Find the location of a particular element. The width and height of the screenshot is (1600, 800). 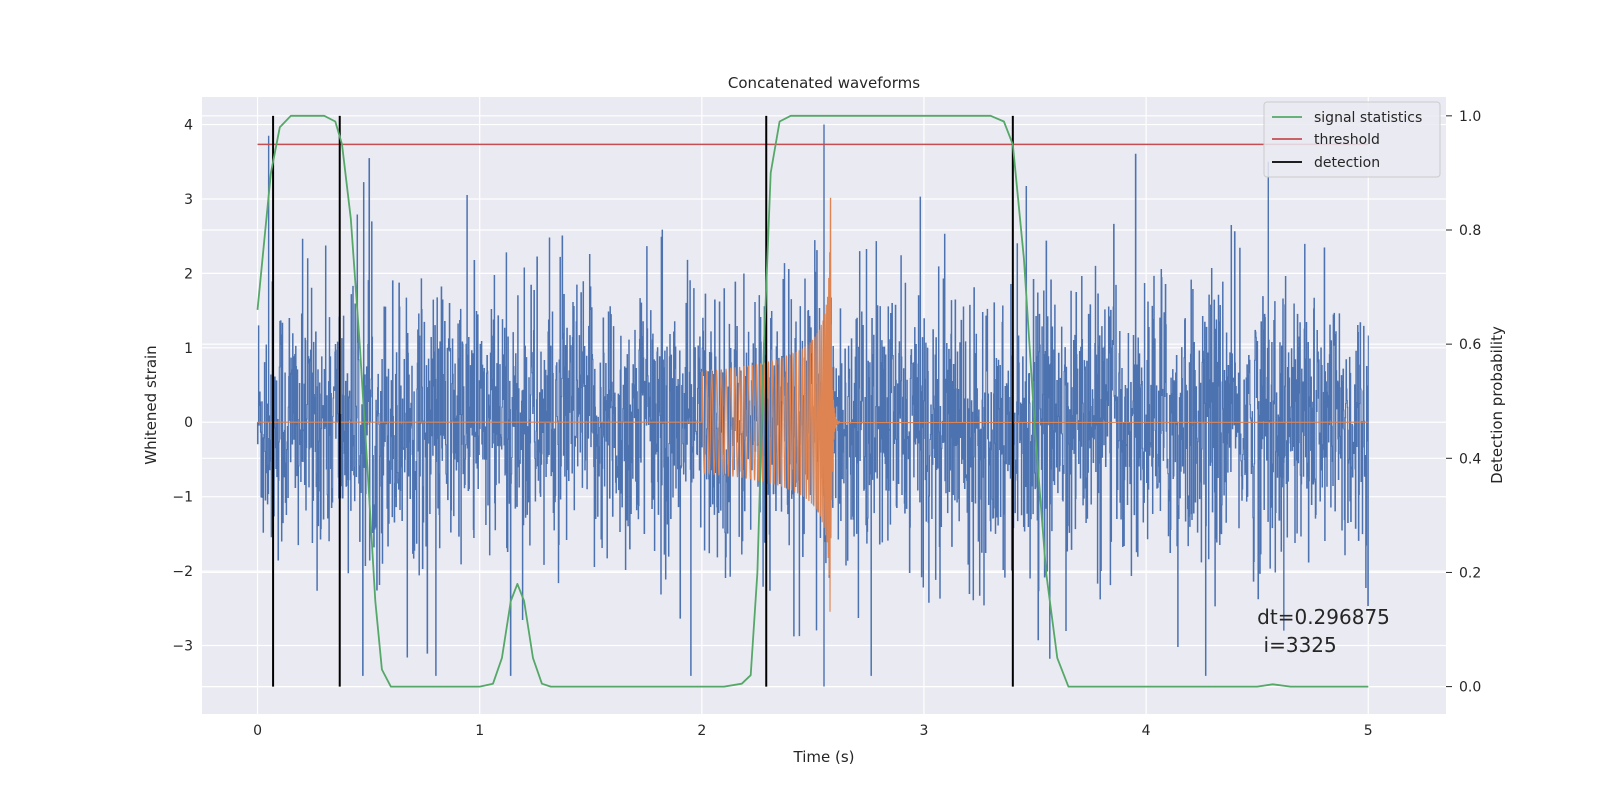

x-tick-label: 0 is located at coordinates (257, 731).